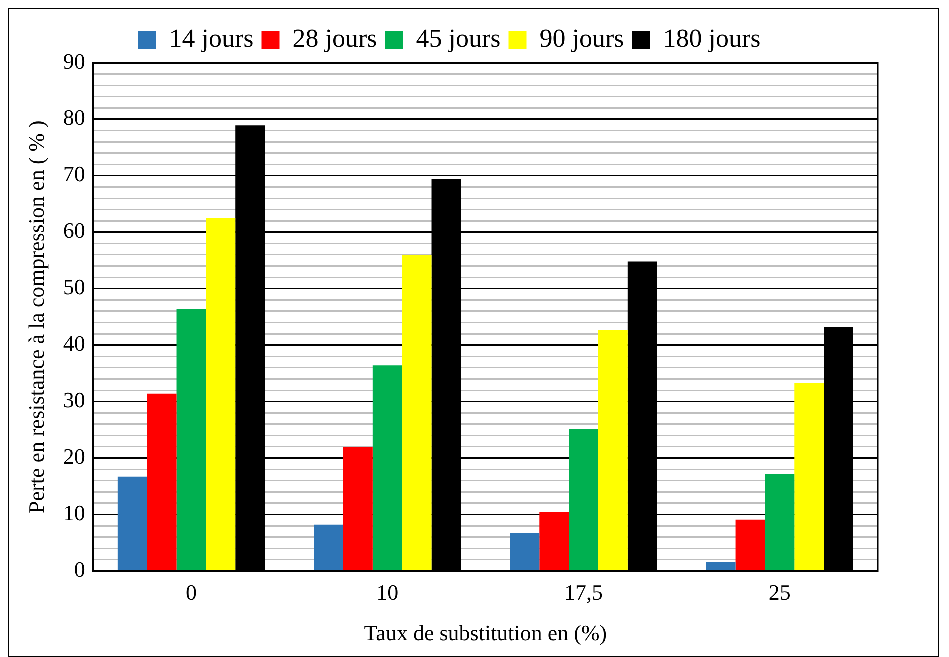  I want to click on x-axis-title: Taux de substitution en (%), so click(486, 633).